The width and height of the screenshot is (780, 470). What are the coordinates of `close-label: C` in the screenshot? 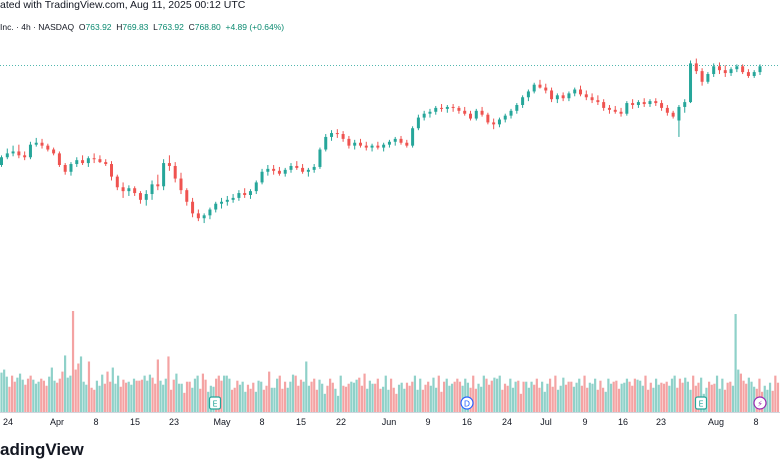 It's located at (191, 27).